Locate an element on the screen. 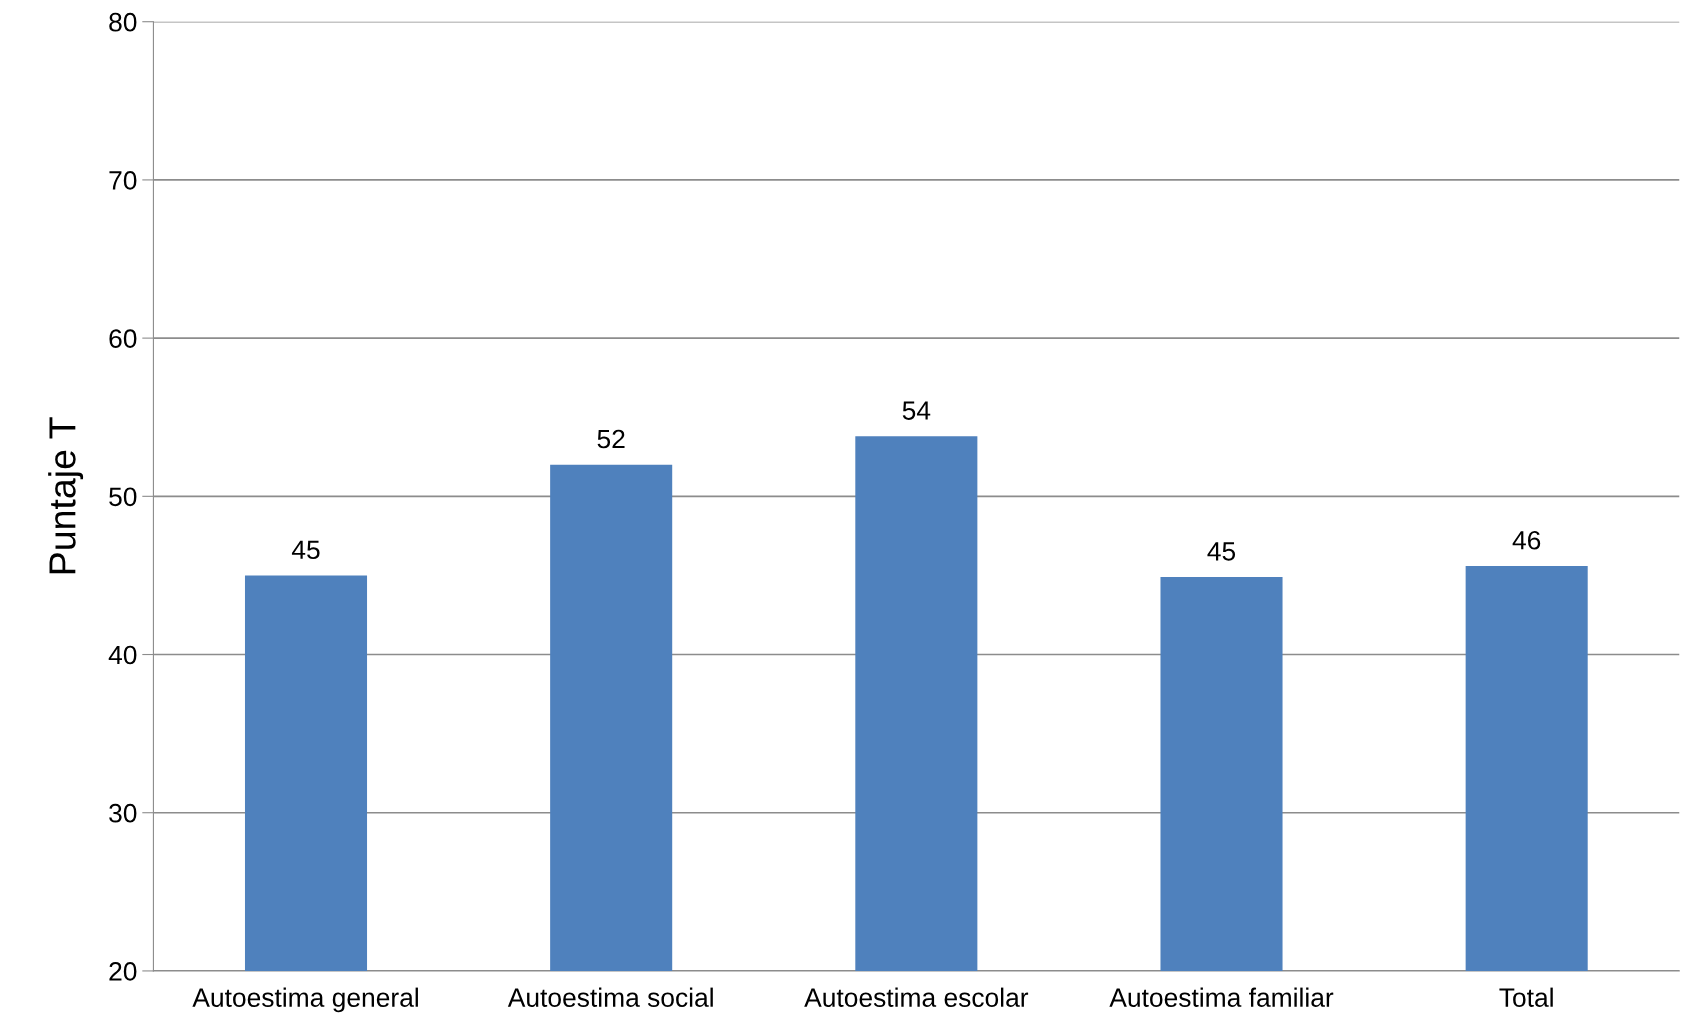  x-tick-label: Autoestima social is located at coordinates (610, 997).